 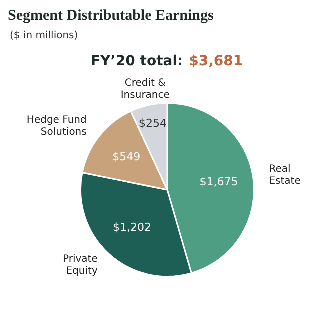 What do you see at coordinates (80, 266) in the screenshot?
I see `slice-label: Private Equity` at bounding box center [80, 266].